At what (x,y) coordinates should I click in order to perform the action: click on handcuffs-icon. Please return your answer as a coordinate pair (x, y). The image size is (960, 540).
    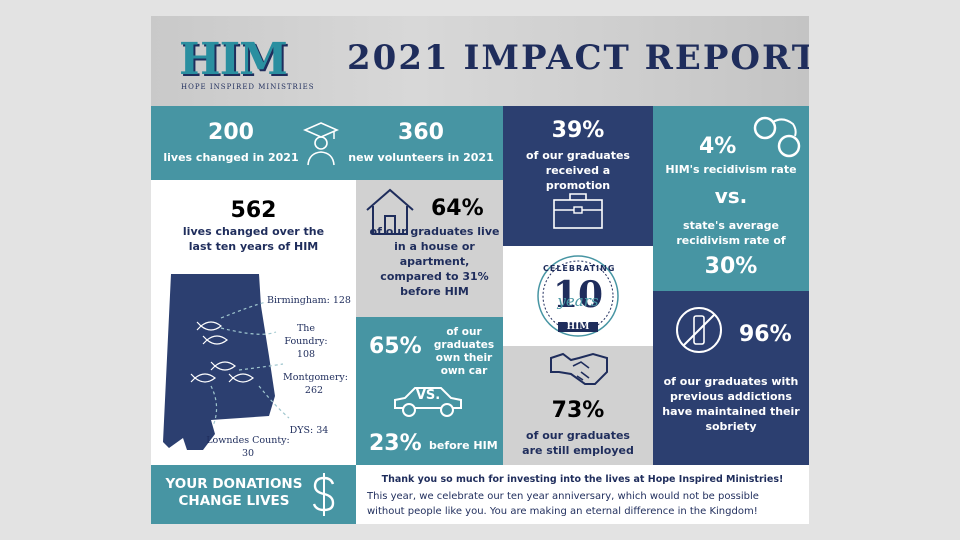
    Looking at the image, I should click on (777, 137).